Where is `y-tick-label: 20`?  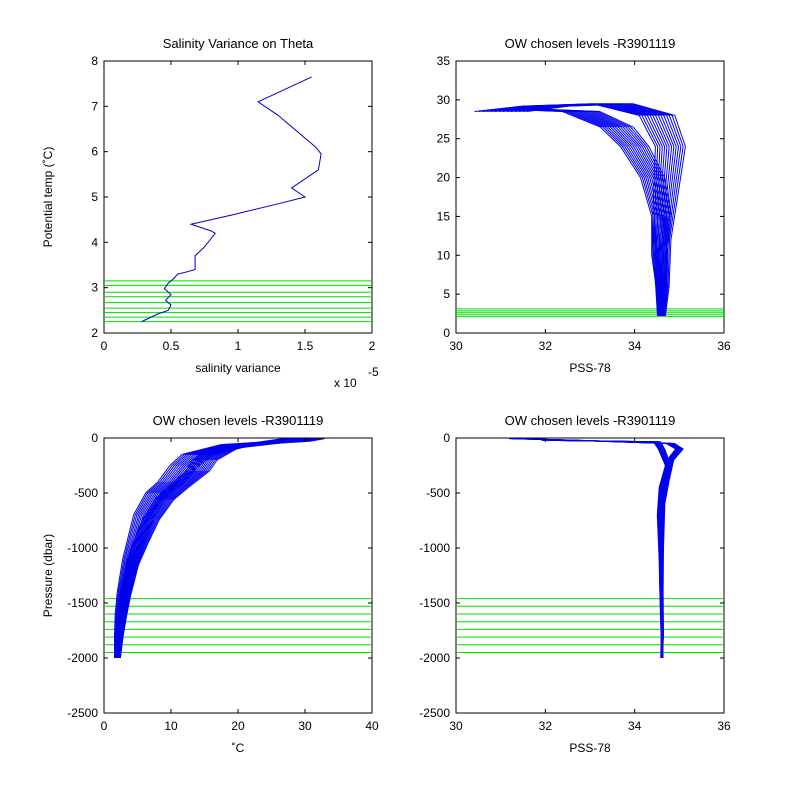 y-tick-label: 20 is located at coordinates (444, 178).